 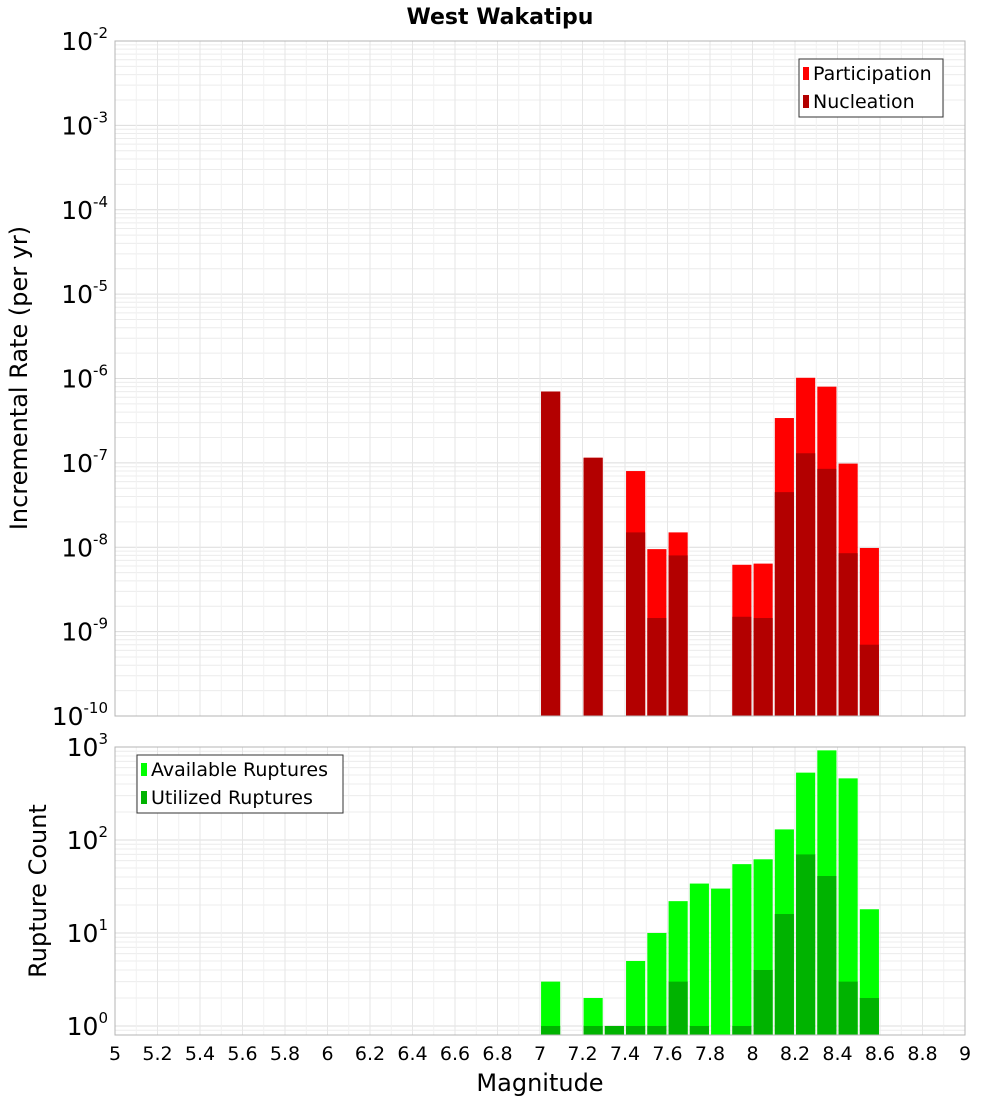 I want to click on y-tick-label: 10⁻¹⁰, so click(x=80, y=715).